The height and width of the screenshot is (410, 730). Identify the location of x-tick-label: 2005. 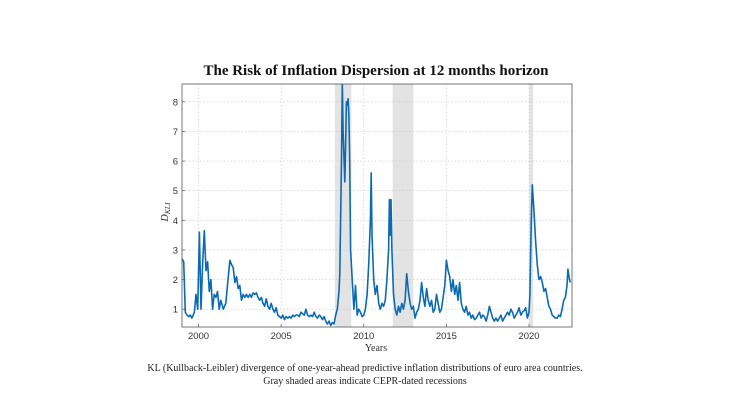
(281, 336).